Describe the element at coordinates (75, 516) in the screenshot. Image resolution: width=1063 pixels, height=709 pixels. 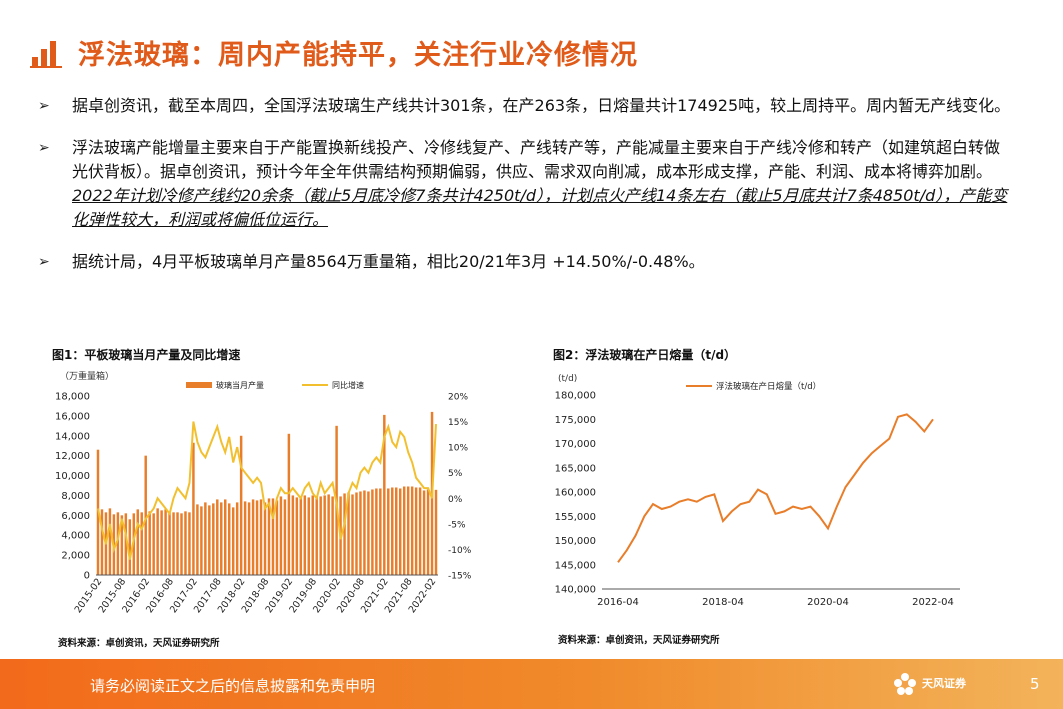
I see `y-tick-label: 6,000` at that location.